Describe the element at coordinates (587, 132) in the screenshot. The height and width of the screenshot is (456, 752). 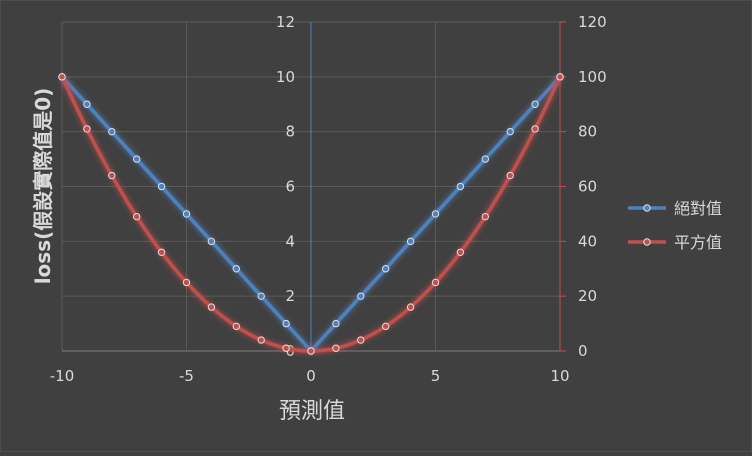
I see `y-right-tick-label: 80` at that location.